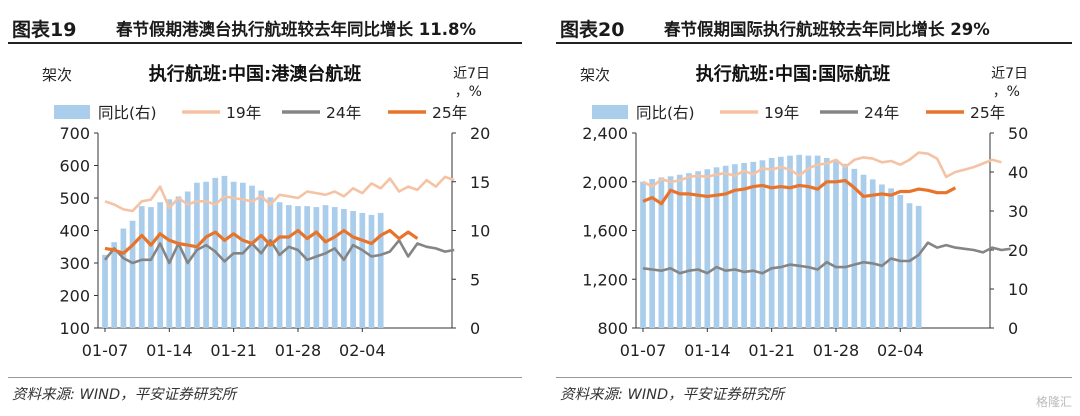 This screenshot has height=416, width=1080. Describe the element at coordinates (793, 74) in the screenshot. I see `chart-title: 执行航班:中国:国际航班` at that location.